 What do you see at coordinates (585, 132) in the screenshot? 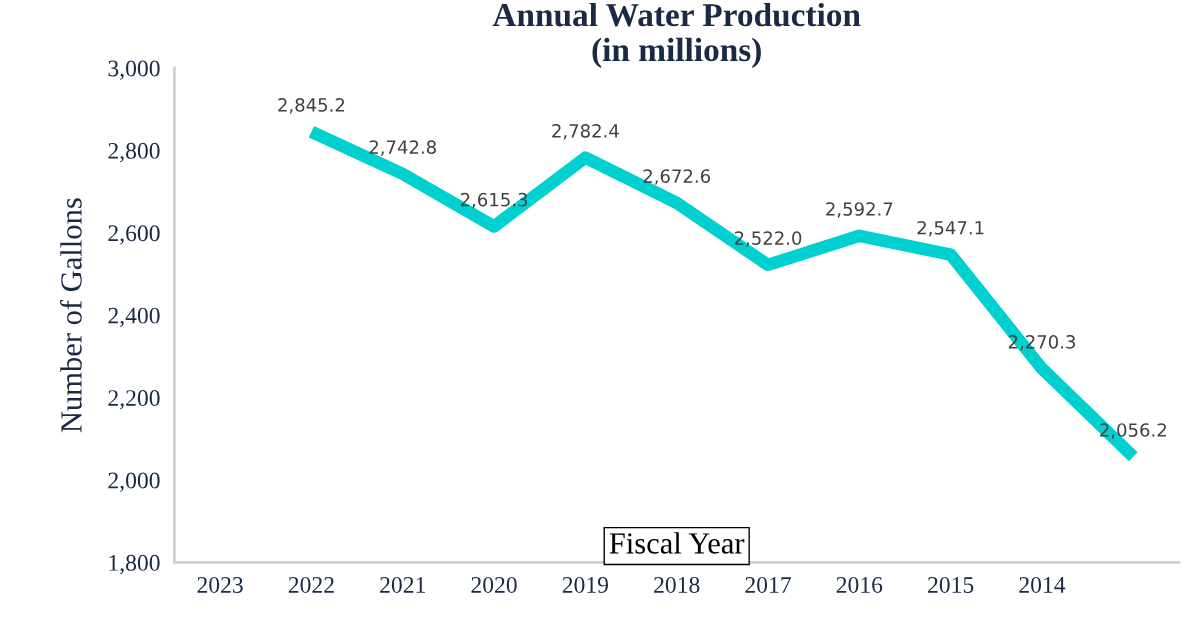
I see `data-label: 2,782.4` at bounding box center [585, 132].